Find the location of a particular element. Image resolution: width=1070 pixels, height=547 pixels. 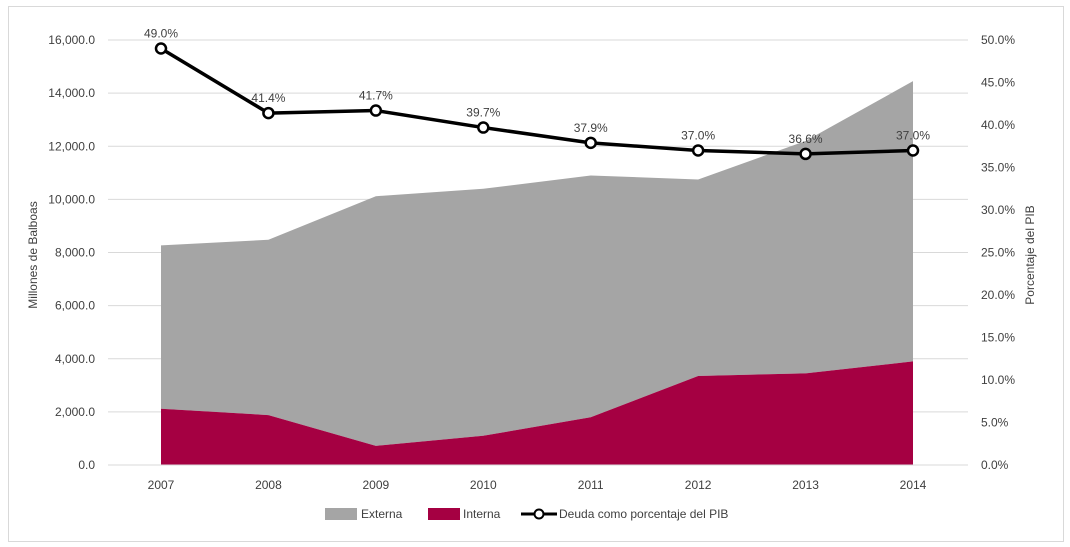

right-tick-label: 25.0% is located at coordinates (998, 253).